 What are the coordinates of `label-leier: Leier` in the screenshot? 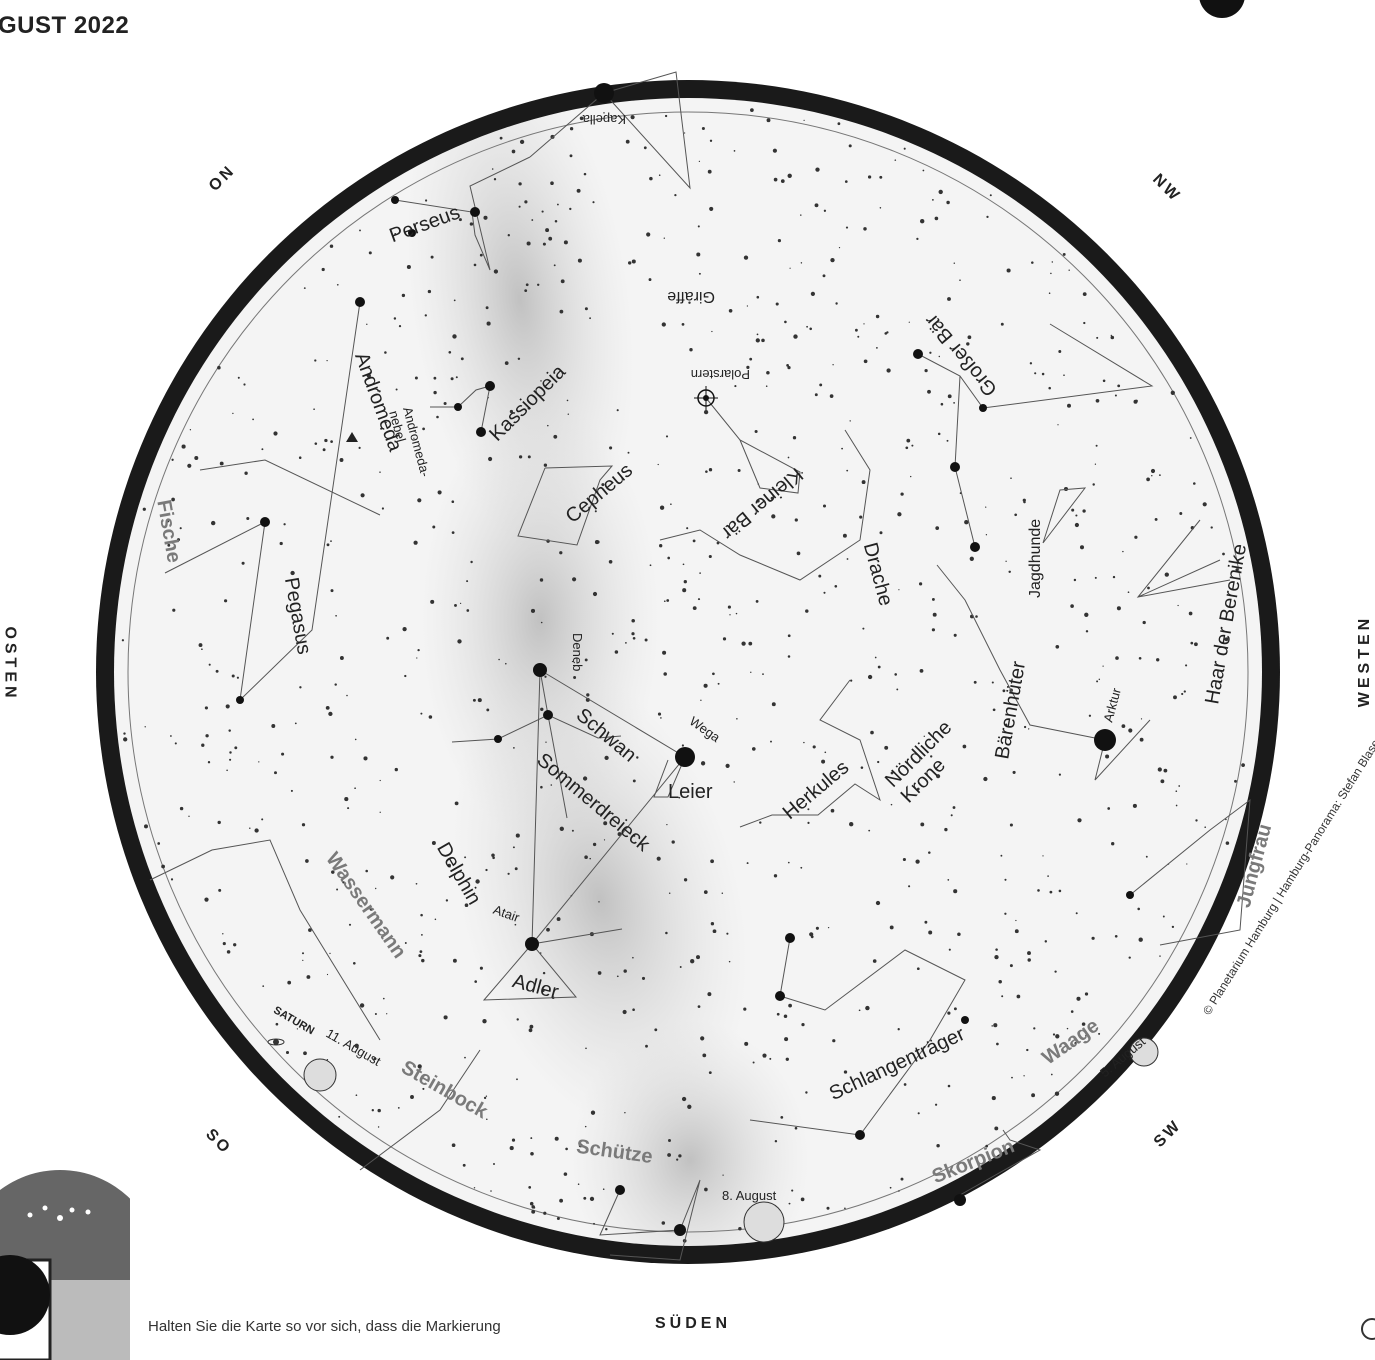 It's located at (690, 792).